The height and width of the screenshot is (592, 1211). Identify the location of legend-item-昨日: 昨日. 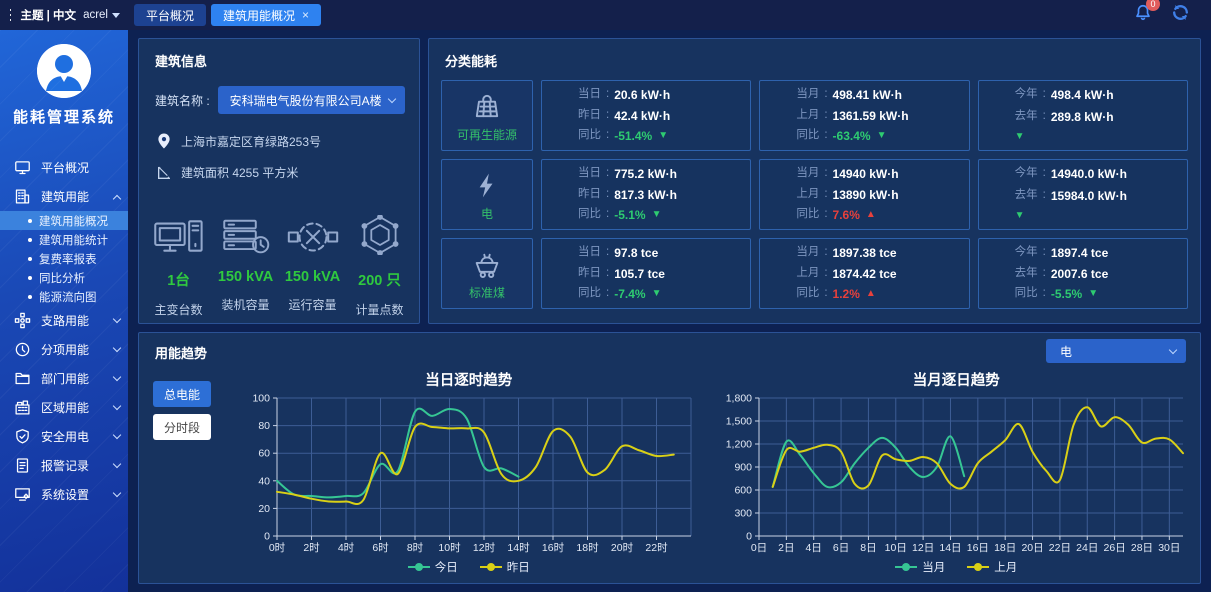
(504, 567).